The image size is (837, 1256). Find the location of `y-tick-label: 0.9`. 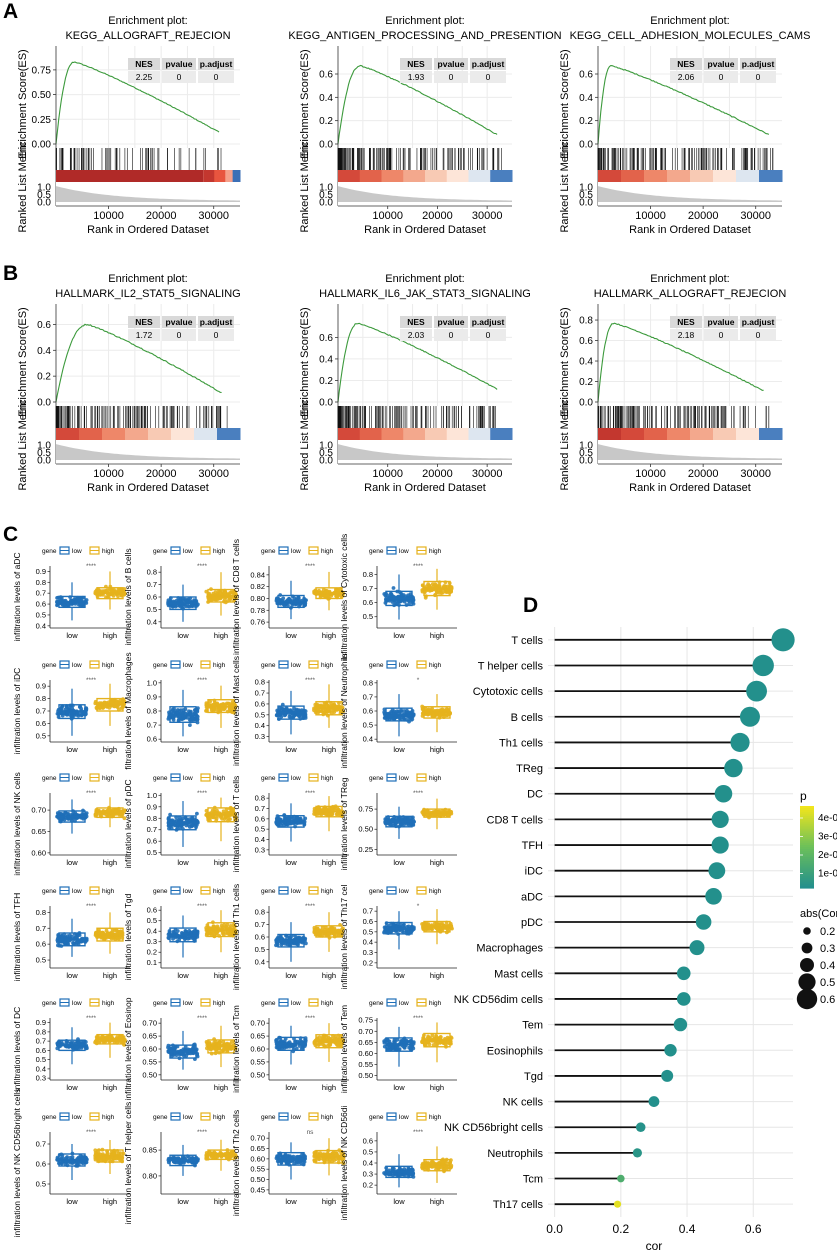

y-tick-label: 0.9 is located at coordinates (152, 696).